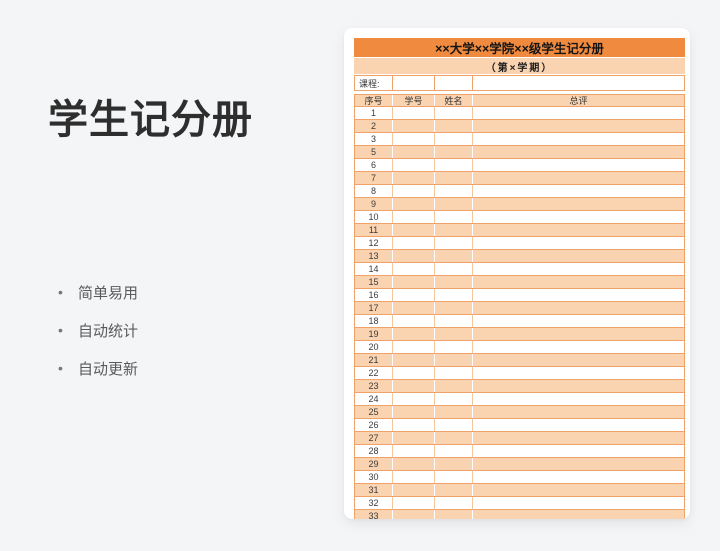 The height and width of the screenshot is (551, 720). What do you see at coordinates (374, 451) in the screenshot?
I see `row-number-cell: 28` at bounding box center [374, 451].